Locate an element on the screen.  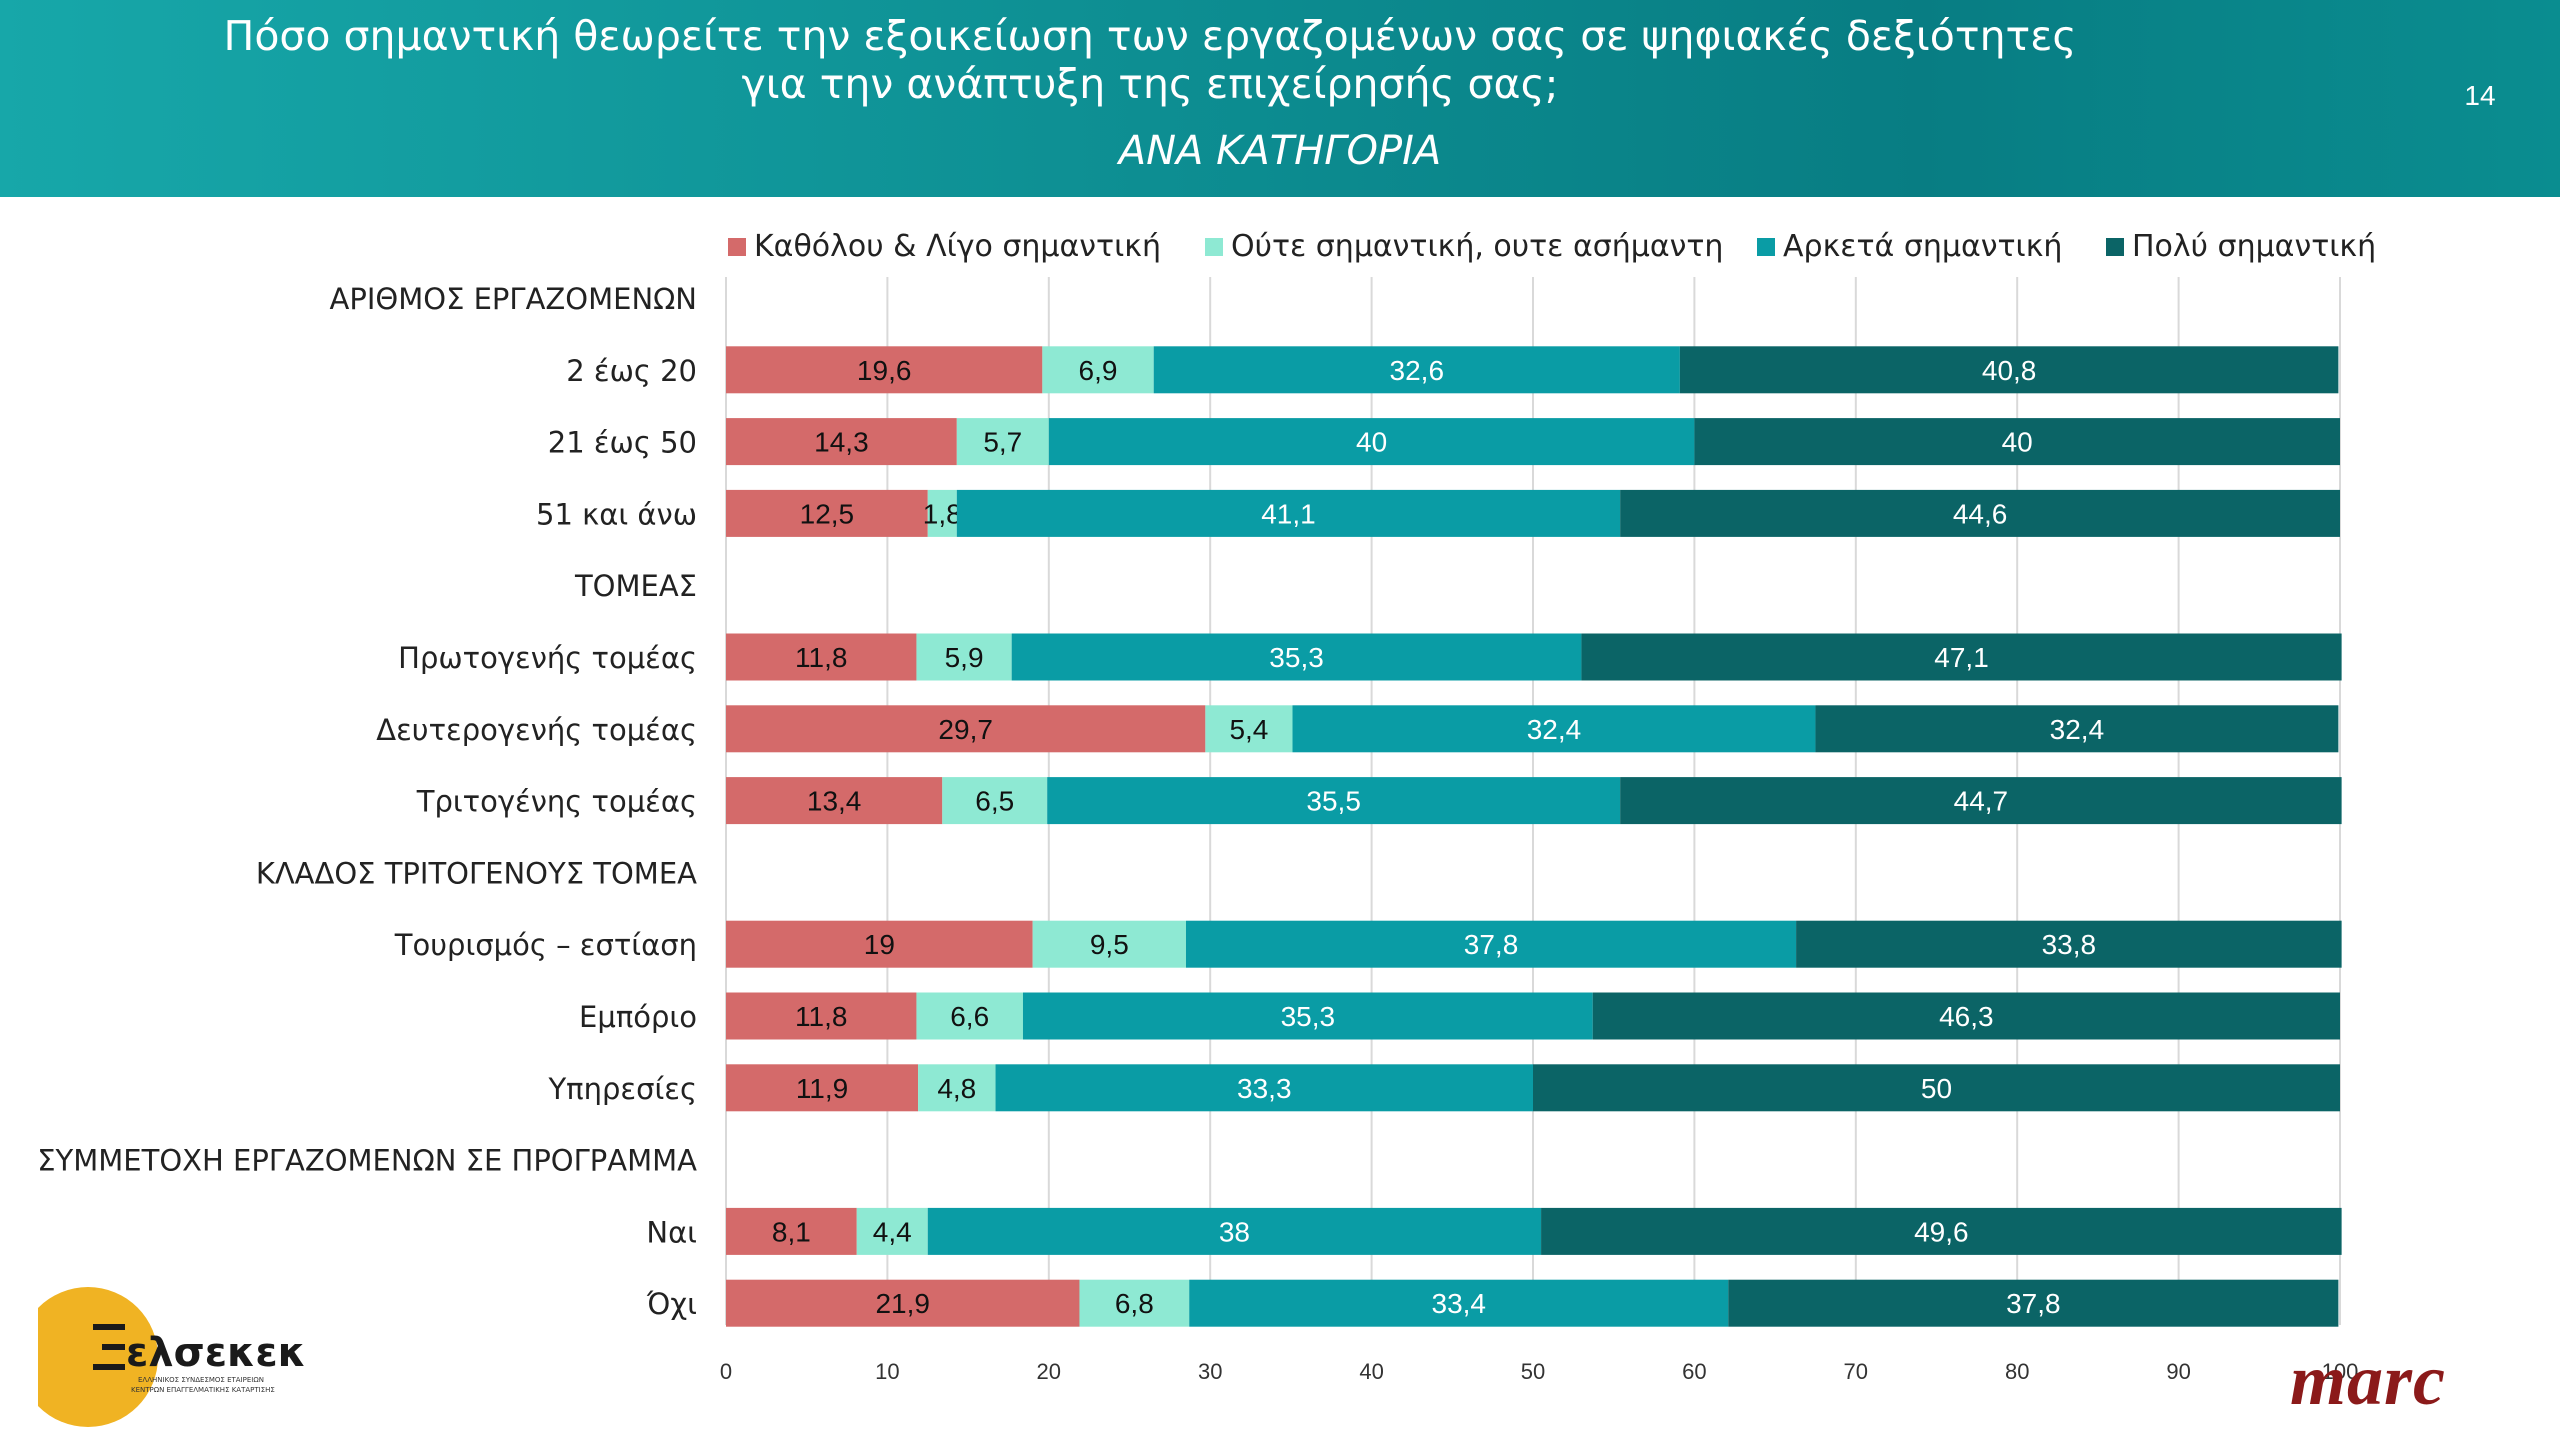
data-label: 44,6 is located at coordinates (1980, 513).